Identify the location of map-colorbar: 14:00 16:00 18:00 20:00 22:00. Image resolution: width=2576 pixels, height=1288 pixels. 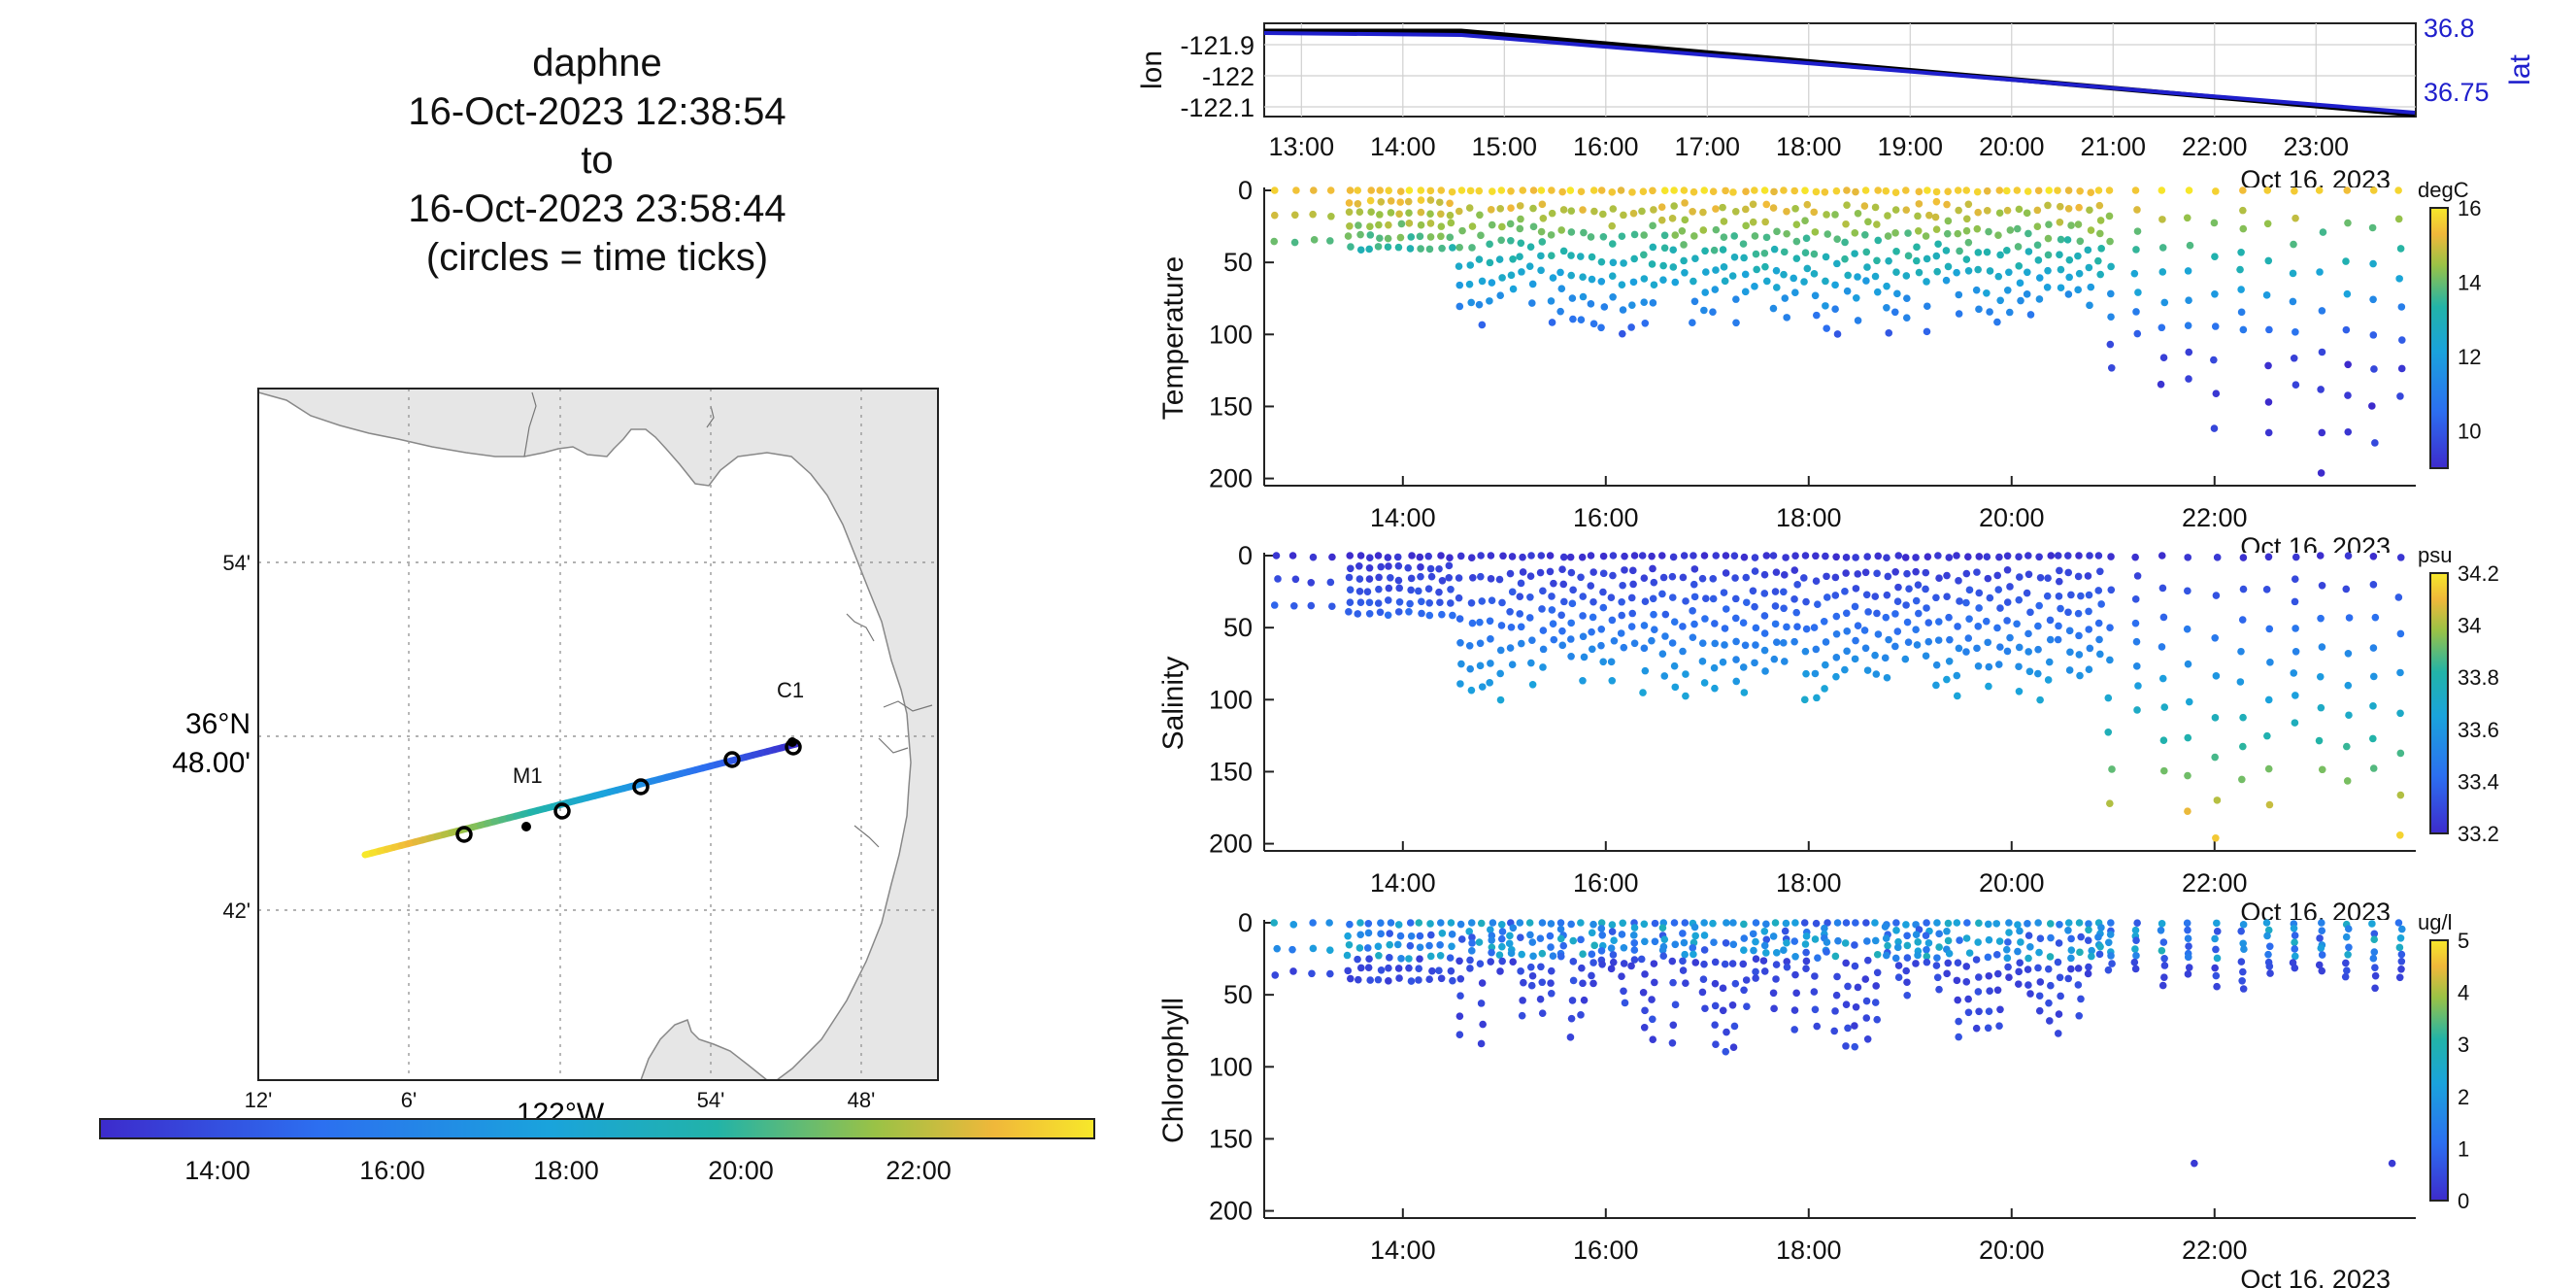
(597, 1151).